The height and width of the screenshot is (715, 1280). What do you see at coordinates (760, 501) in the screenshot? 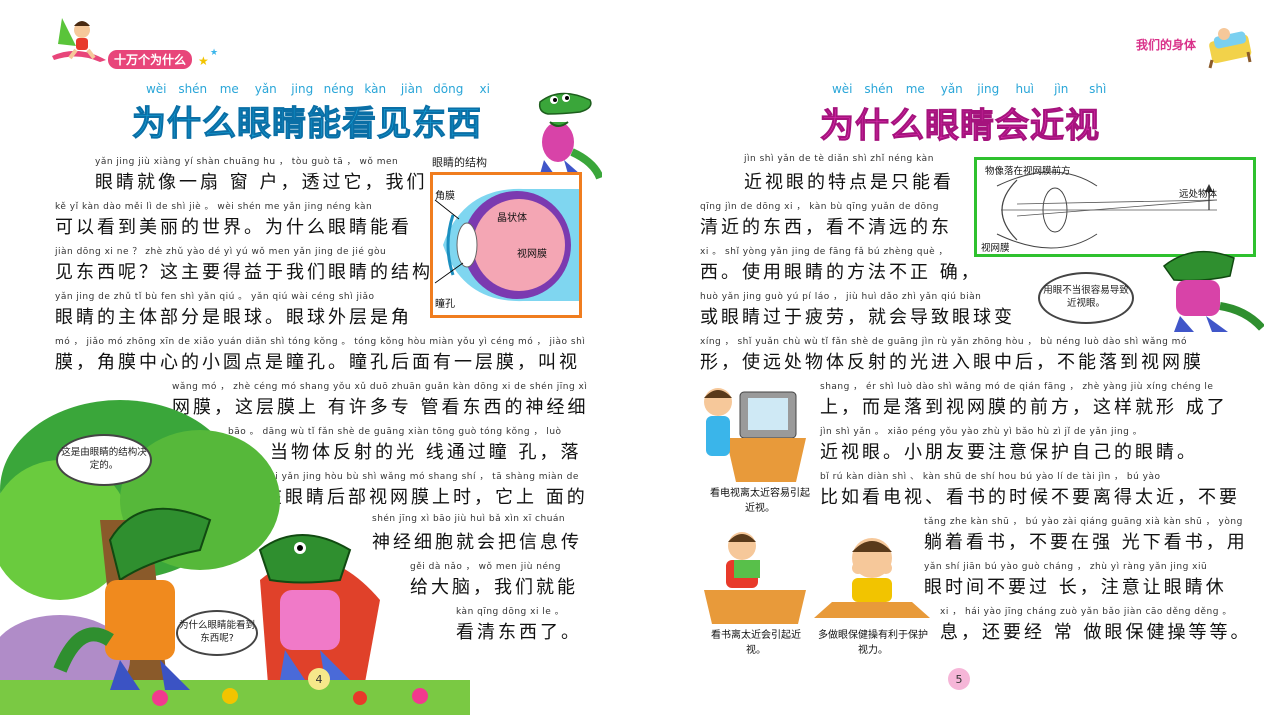
I see `caption-tv: 看电视离太近容易引起近视。` at bounding box center [760, 501].